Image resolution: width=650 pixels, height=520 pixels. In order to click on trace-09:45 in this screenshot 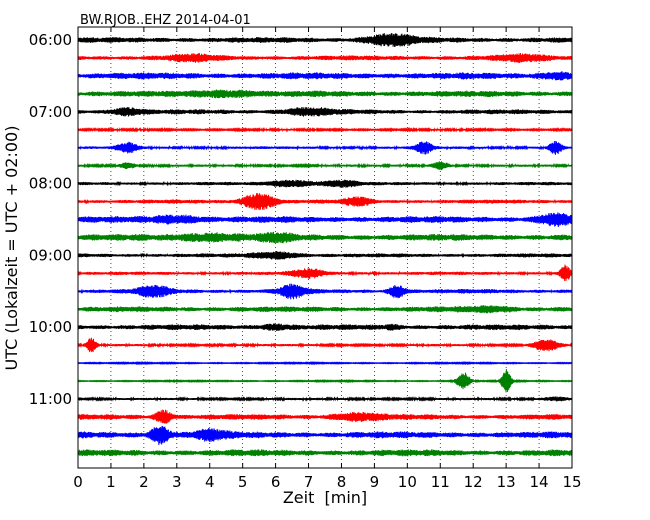, I will do `click(325, 309)`.